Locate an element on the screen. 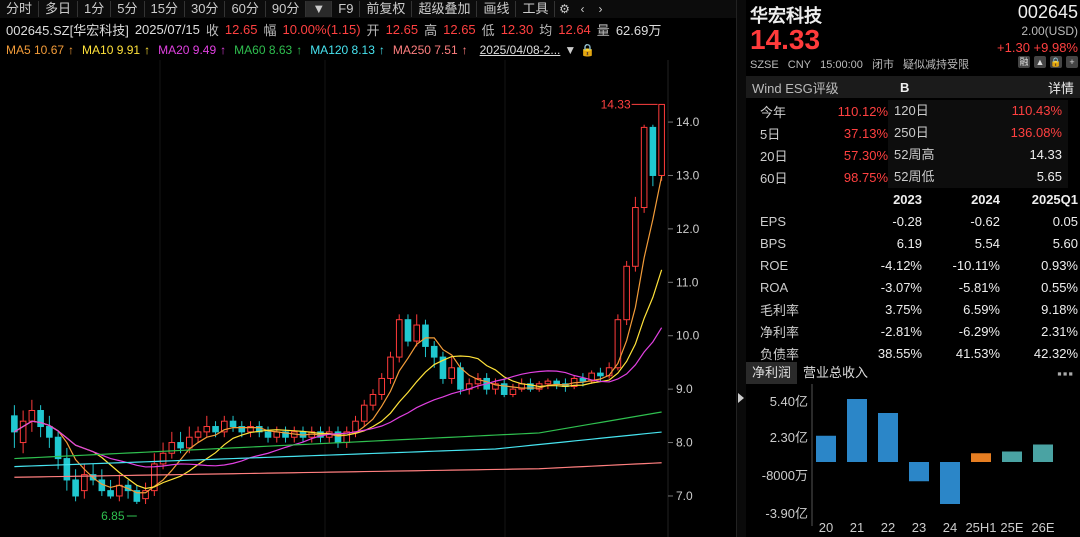 This screenshot has height=537, width=1080. f9-button: F9 is located at coordinates (346, 9).